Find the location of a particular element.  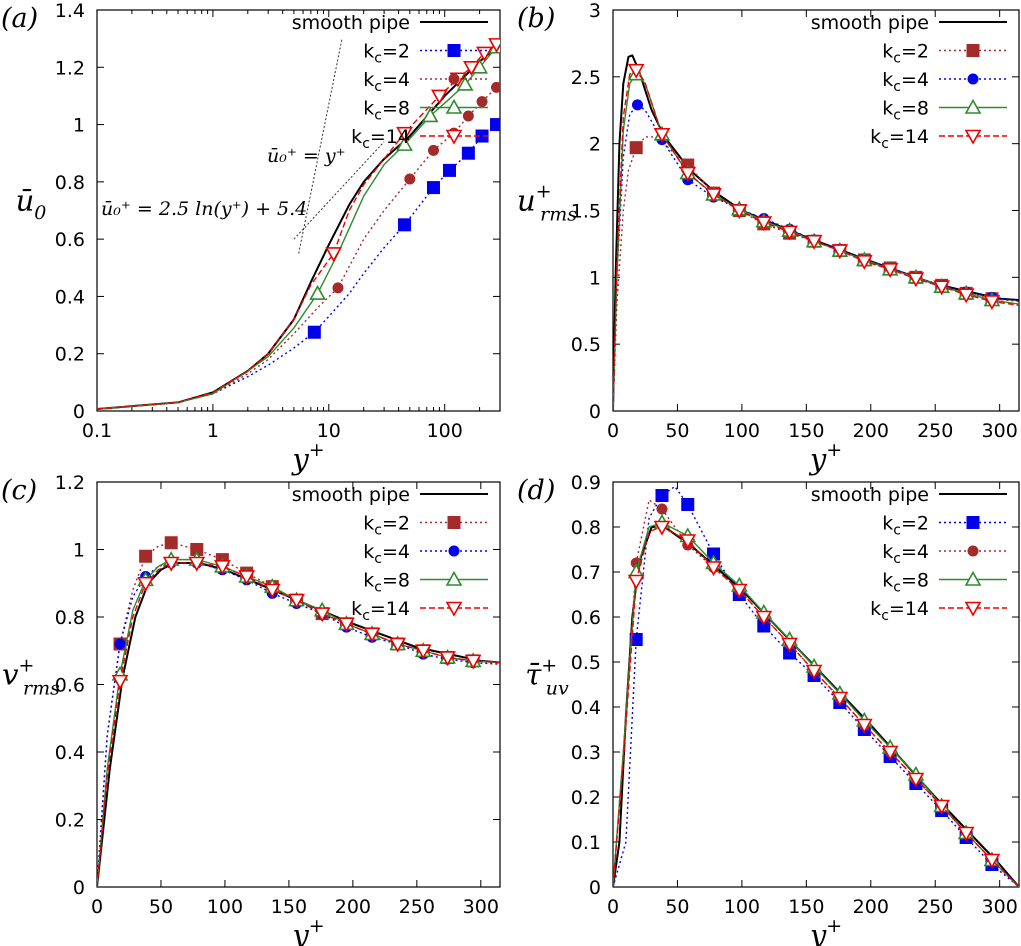

y-tick-label: 0.6 is located at coordinates (586, 618).